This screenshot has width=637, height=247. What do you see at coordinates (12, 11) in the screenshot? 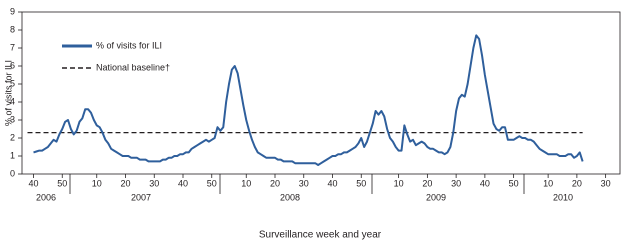
I see `y-tick-label: 9` at bounding box center [12, 11].